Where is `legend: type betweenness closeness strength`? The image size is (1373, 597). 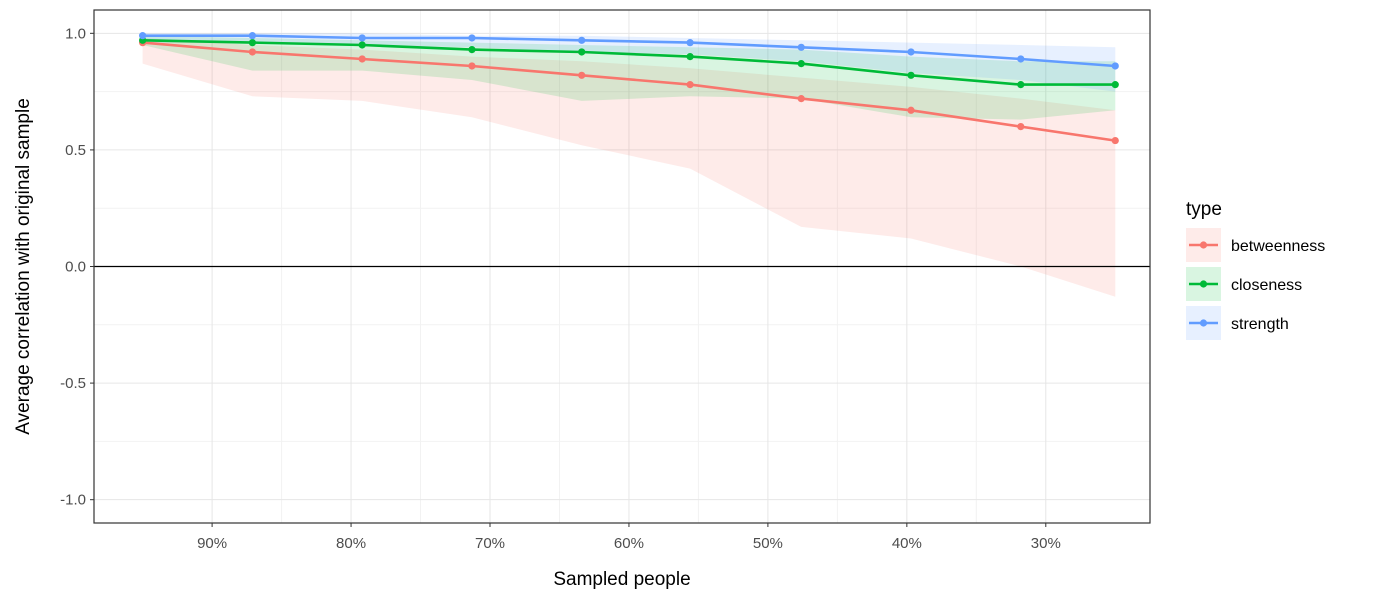 legend: type betweenness closeness strength is located at coordinates (1255, 269).